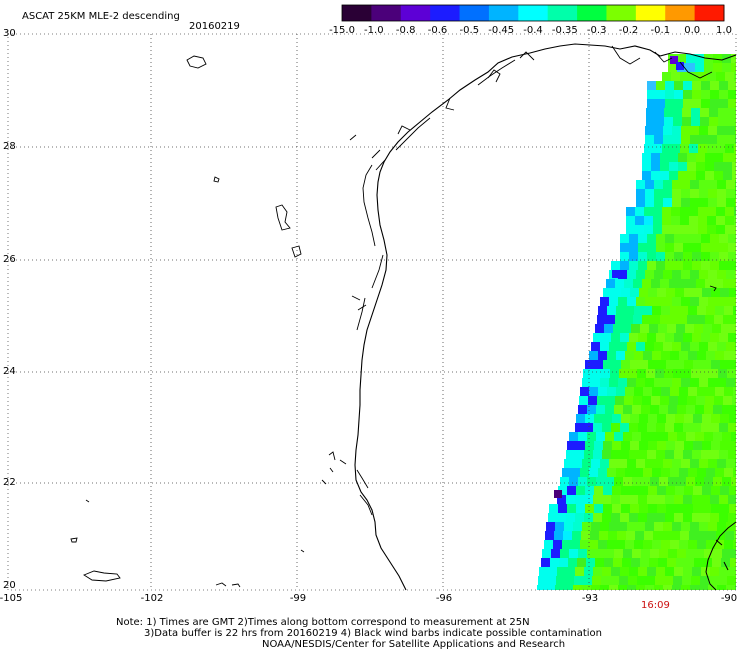  What do you see at coordinates (444, 598) in the screenshot?
I see `lon-label-96: -96` at bounding box center [444, 598].